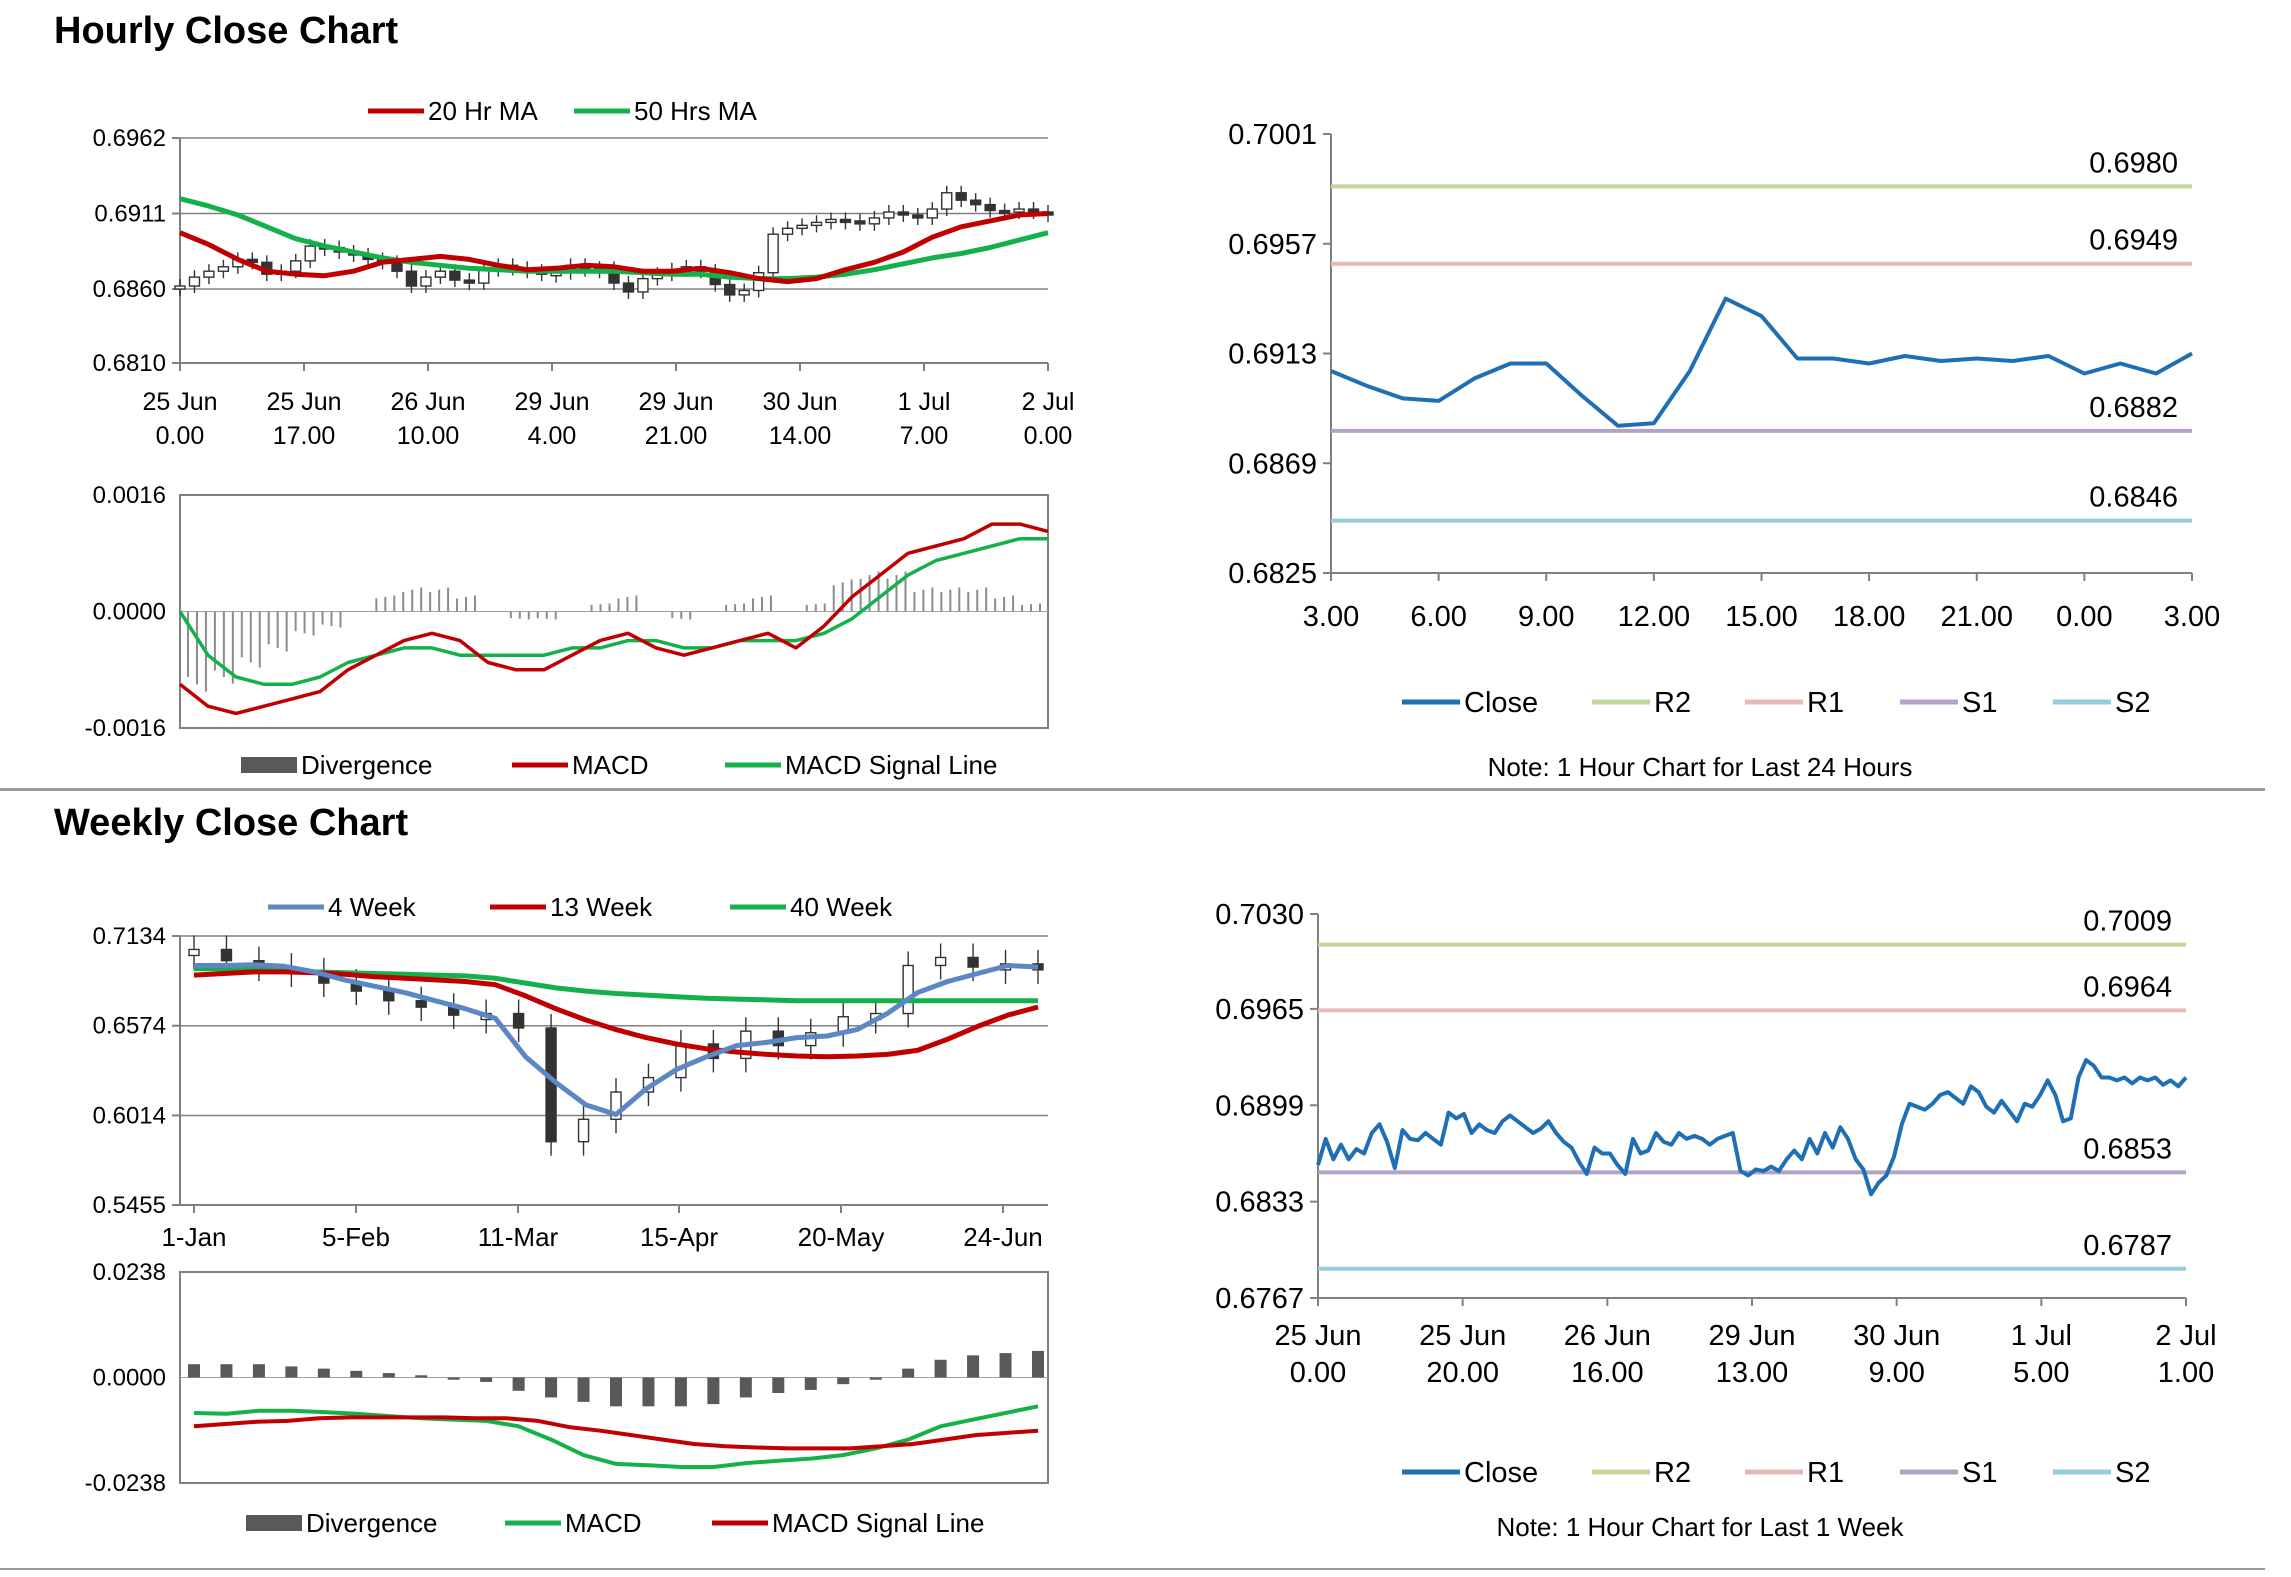 The image size is (2291, 1577). What do you see at coordinates (1272, 574) in the screenshot?
I see `hourly-pivots-ytick-4: 0.6825` at bounding box center [1272, 574].